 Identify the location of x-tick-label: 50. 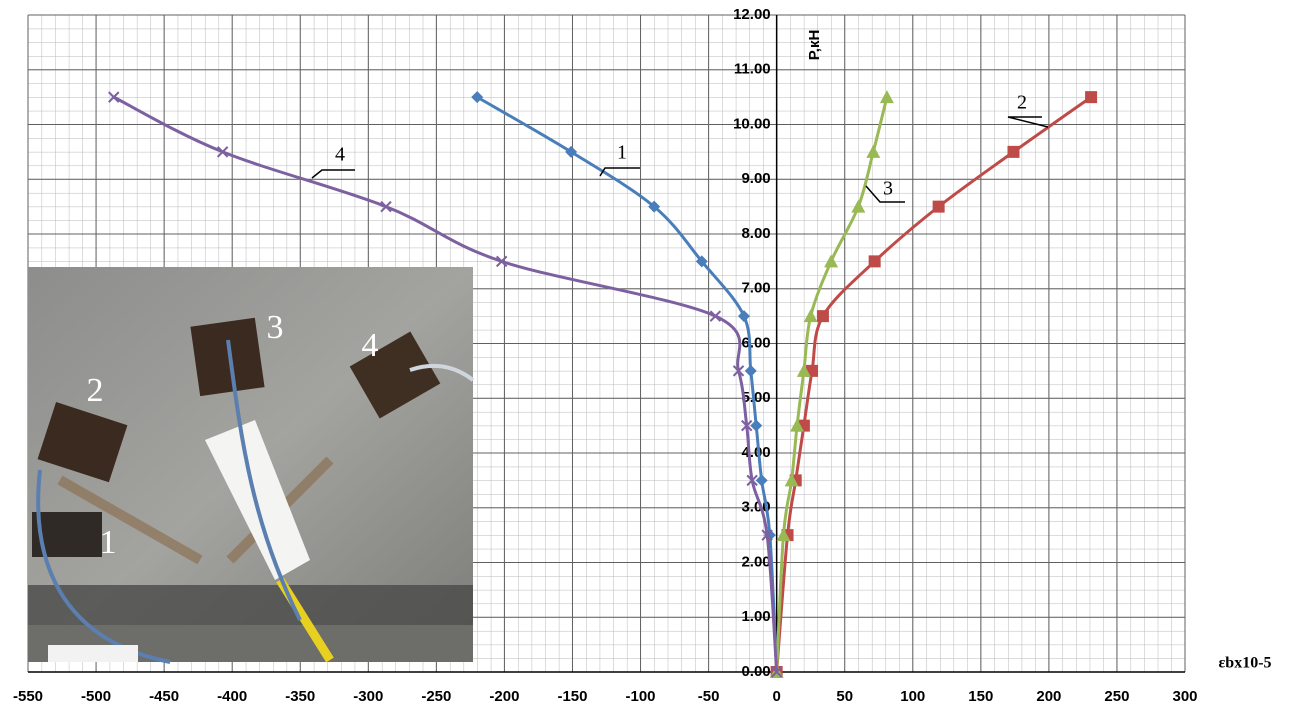
(844, 696).